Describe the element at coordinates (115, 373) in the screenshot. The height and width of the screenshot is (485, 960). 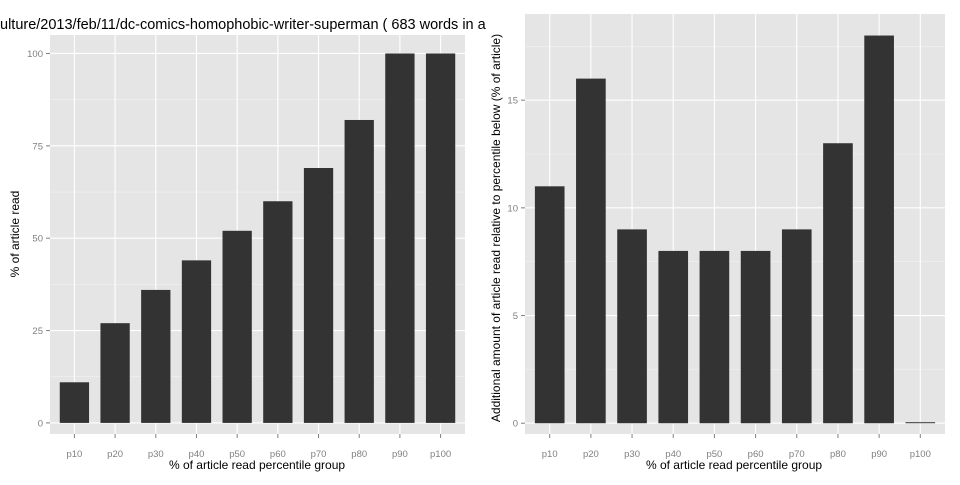
I see `left-bar-p20` at that location.